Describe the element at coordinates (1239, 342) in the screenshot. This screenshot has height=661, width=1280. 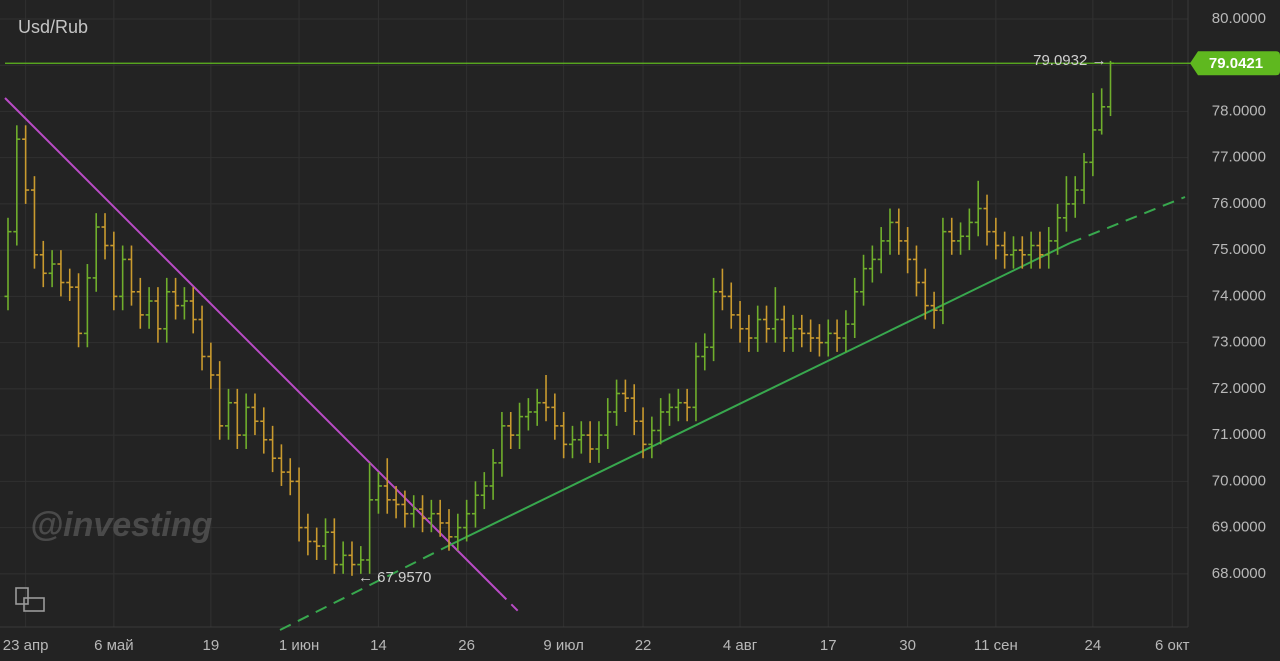
I see `y-tick-label: 73.0000` at that location.